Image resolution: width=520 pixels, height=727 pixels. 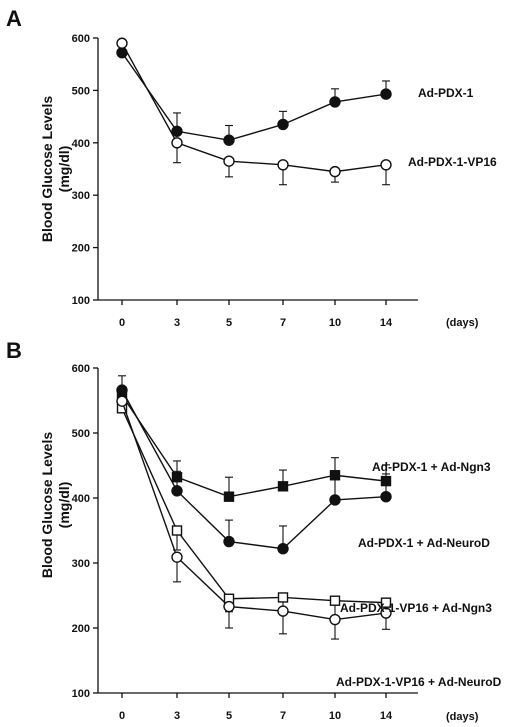 What do you see at coordinates (431, 467) in the screenshot?
I see `panel-b-series-label-1: Ad-PDX-1 + Ad-Ngn3` at bounding box center [431, 467].